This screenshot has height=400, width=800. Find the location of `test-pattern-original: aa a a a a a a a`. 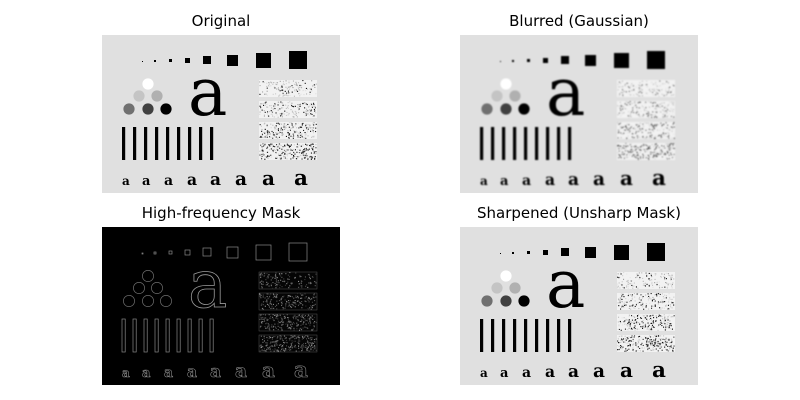

test-pattern-original: aa a a a a a a a is located at coordinates (221, 114).